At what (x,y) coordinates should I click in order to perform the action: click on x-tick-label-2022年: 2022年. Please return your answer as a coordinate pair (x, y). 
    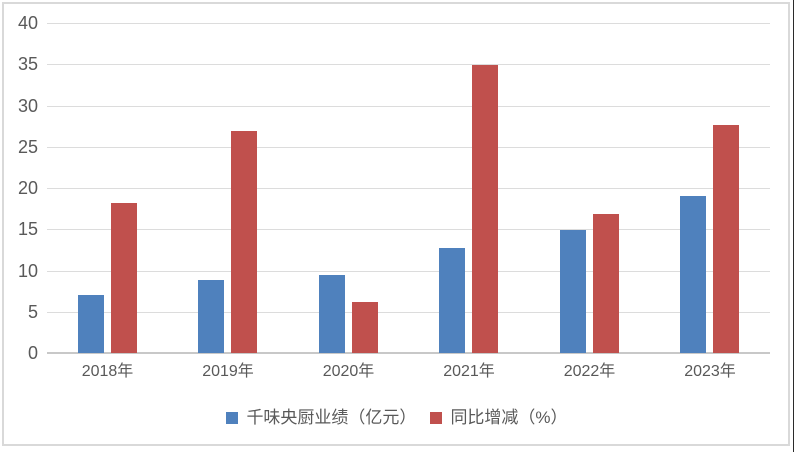
    Looking at the image, I should click on (589, 371).